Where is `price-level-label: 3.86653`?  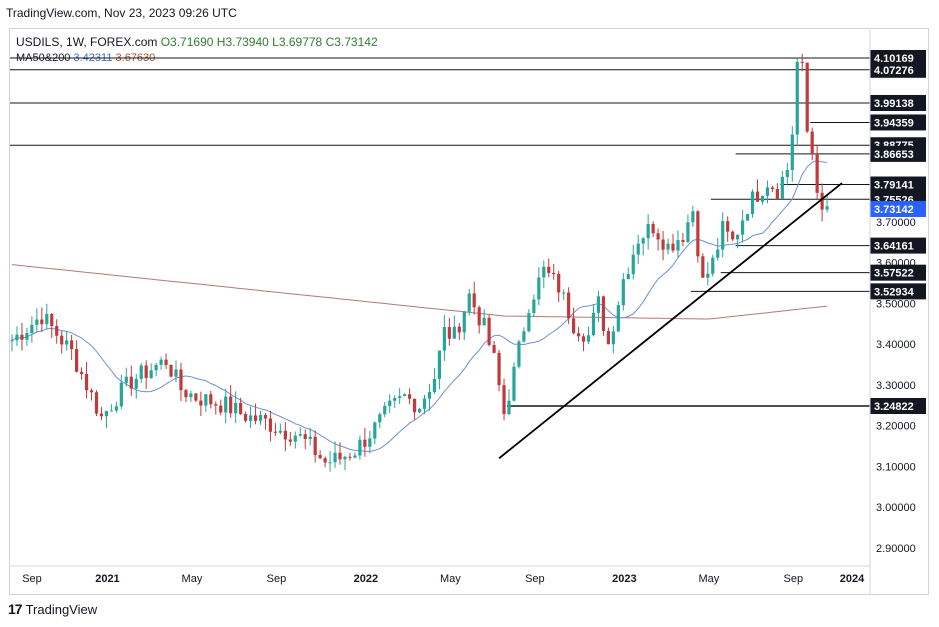
price-level-label: 3.86653 is located at coordinates (894, 155).